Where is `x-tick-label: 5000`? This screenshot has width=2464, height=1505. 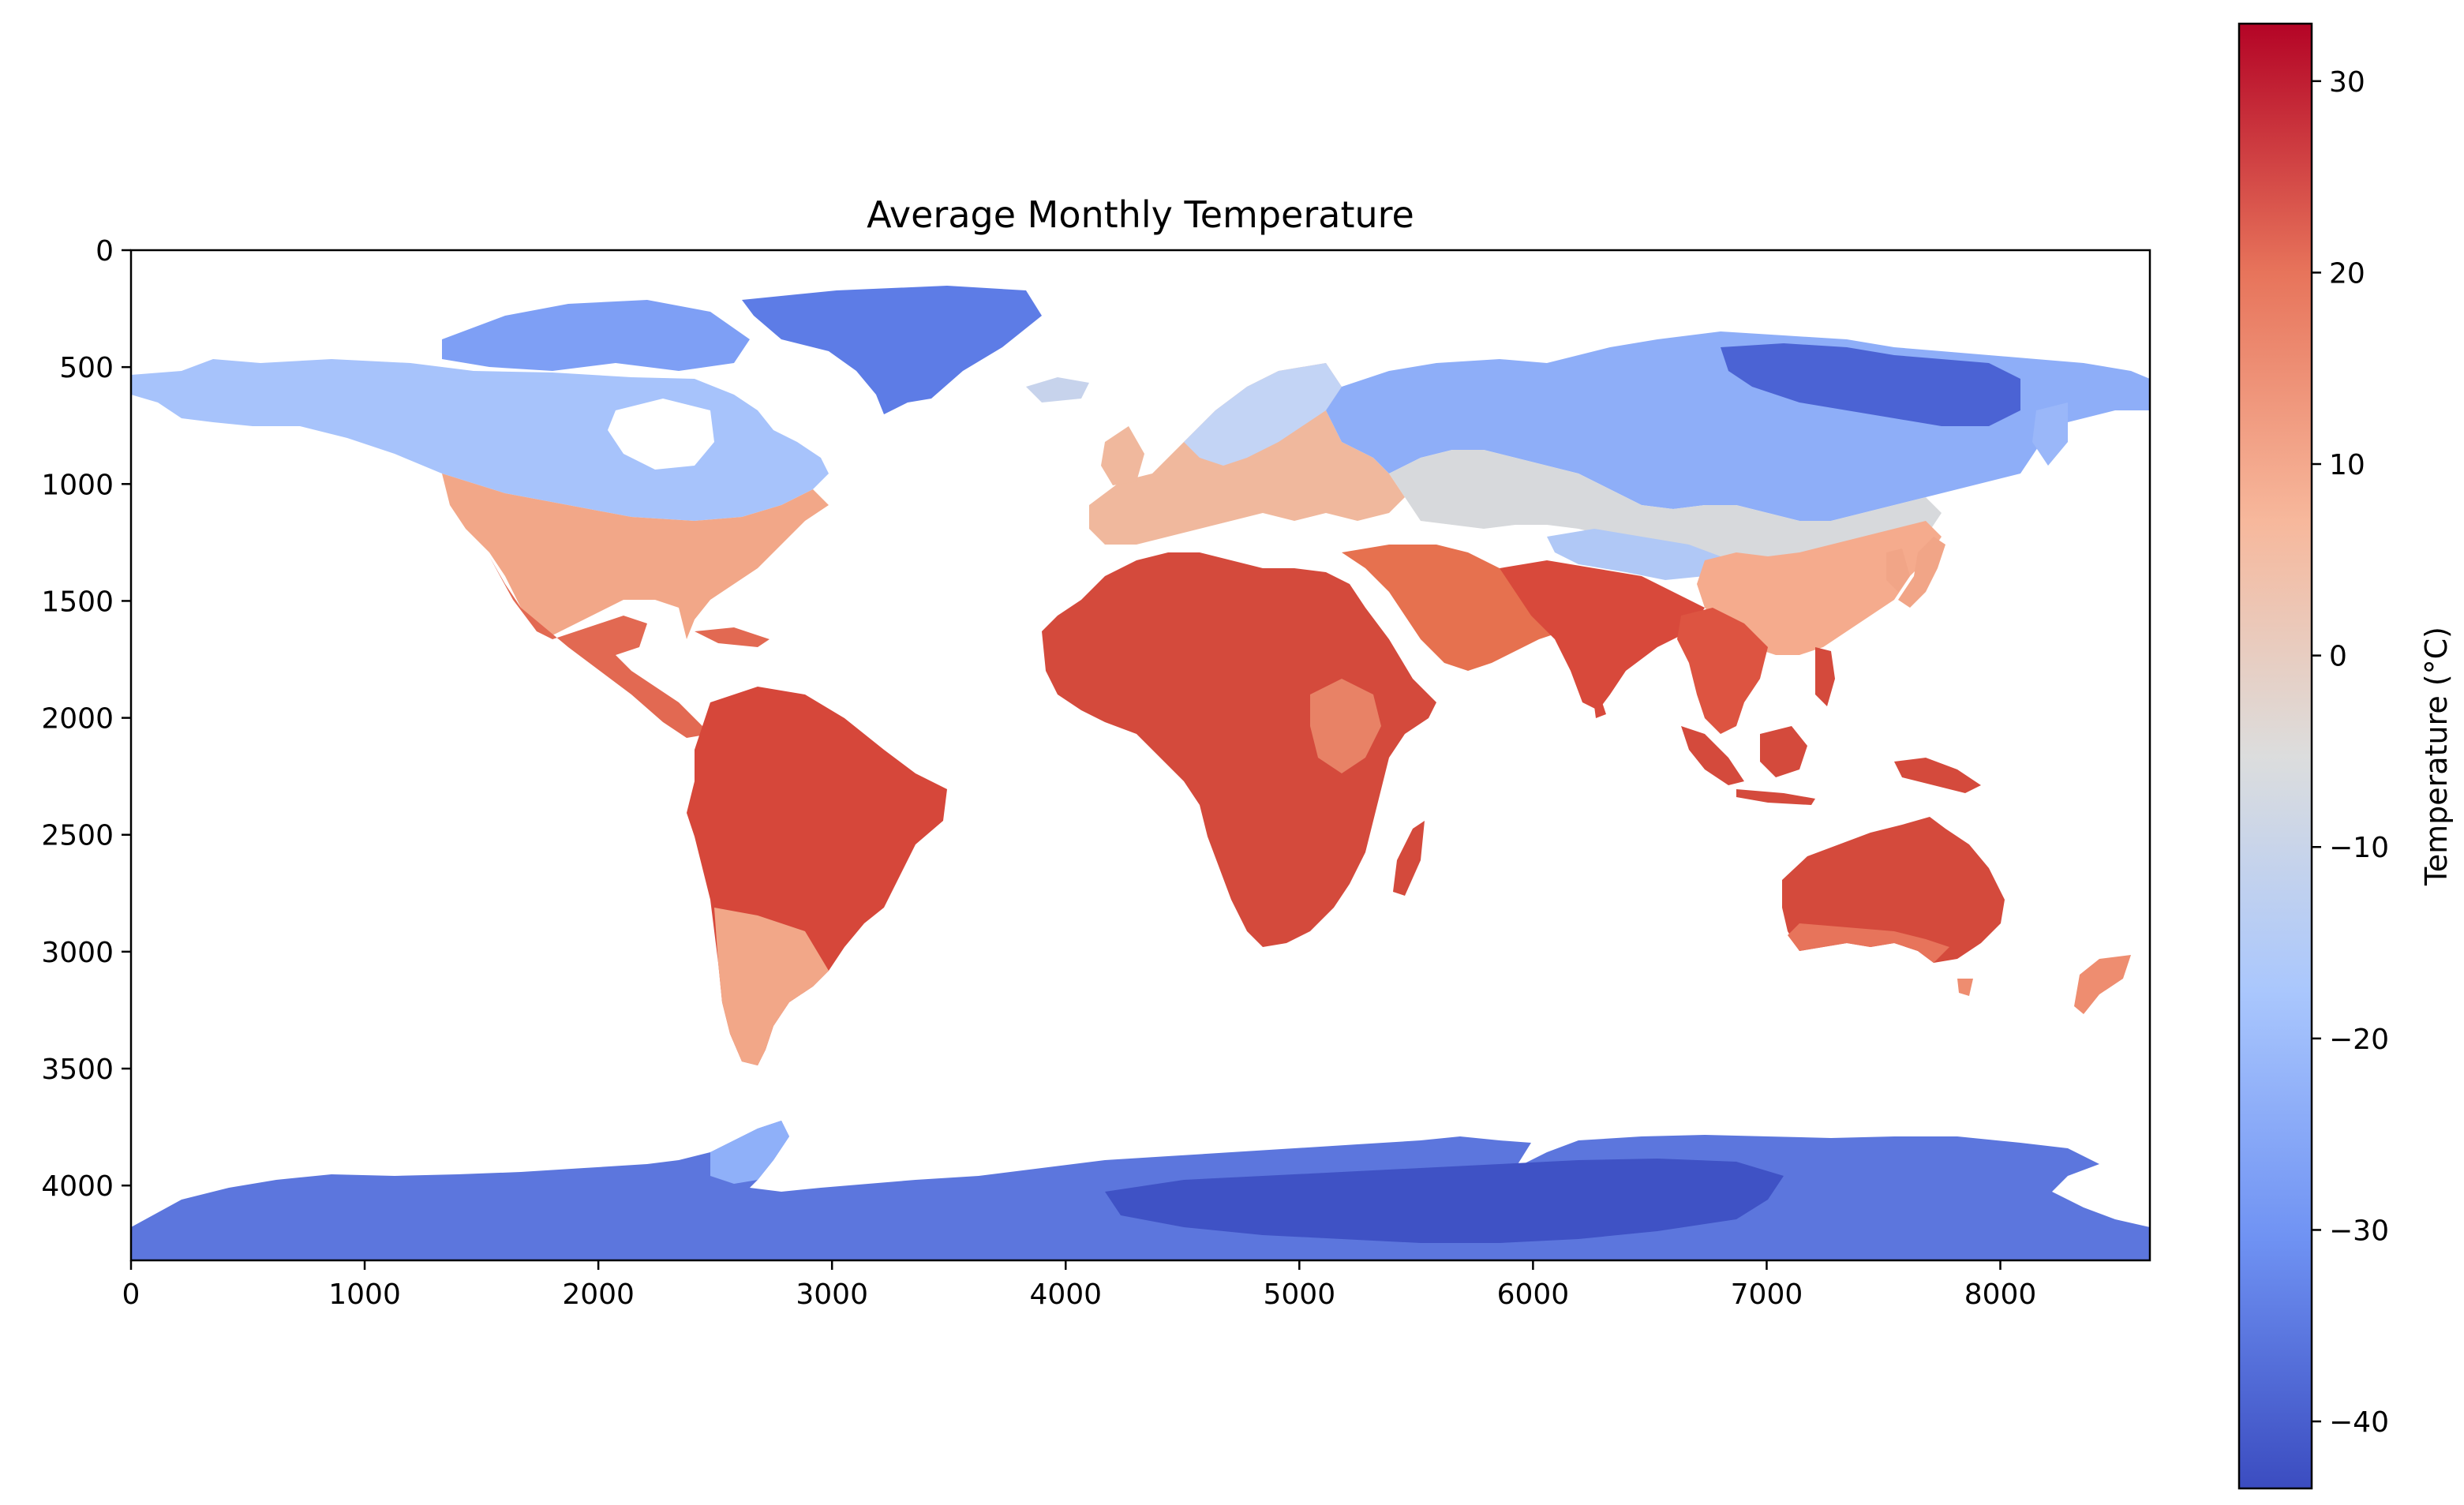 x-tick-label: 5000 is located at coordinates (1300, 1295).